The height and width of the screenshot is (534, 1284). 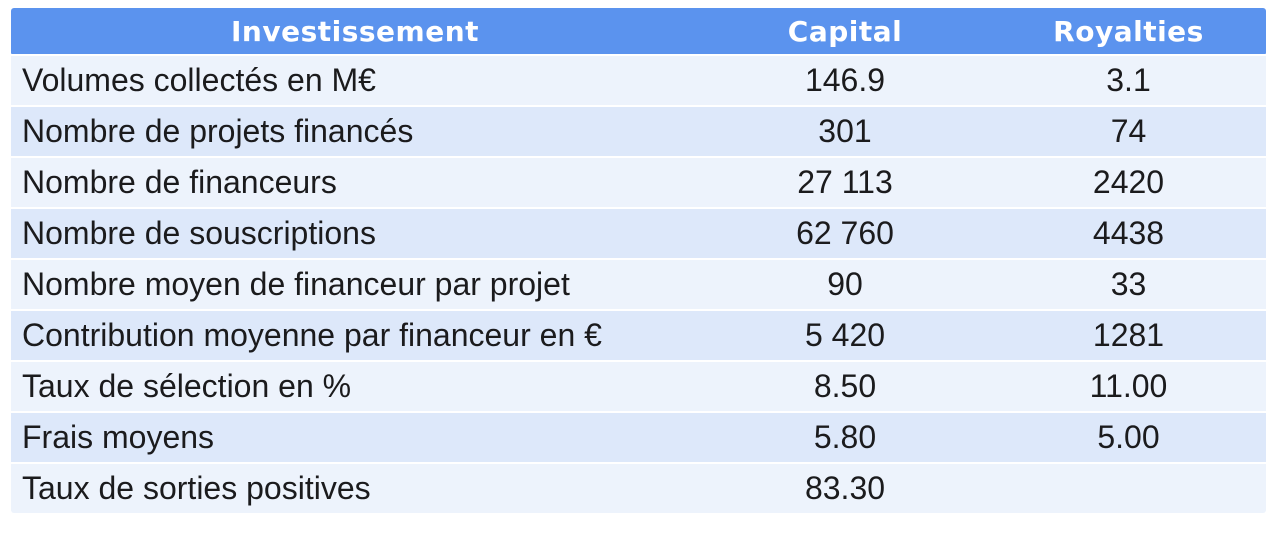 I want to click on row-label: Taux de sélection en %, so click(x=355, y=386).